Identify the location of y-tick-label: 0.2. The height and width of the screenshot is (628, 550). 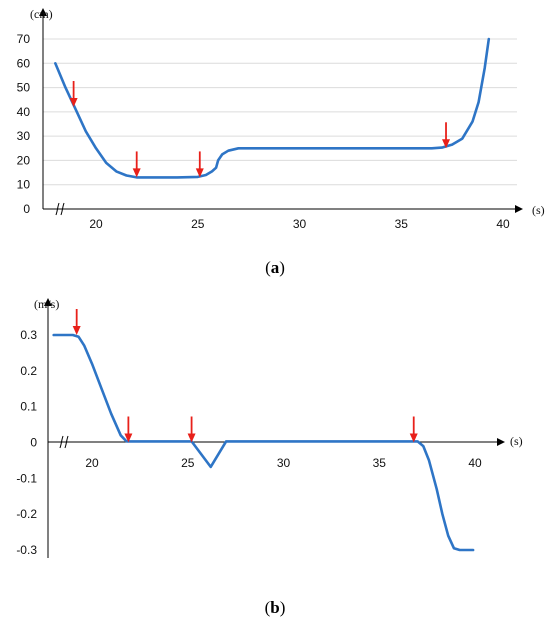
(28, 371).